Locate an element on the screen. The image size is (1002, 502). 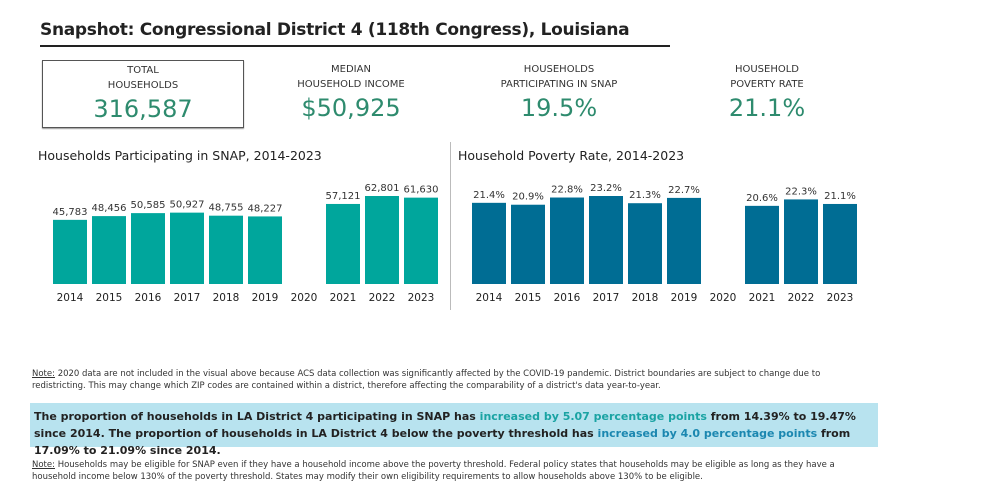
kpi-value: 21.1% is located at coordinates (767, 108).